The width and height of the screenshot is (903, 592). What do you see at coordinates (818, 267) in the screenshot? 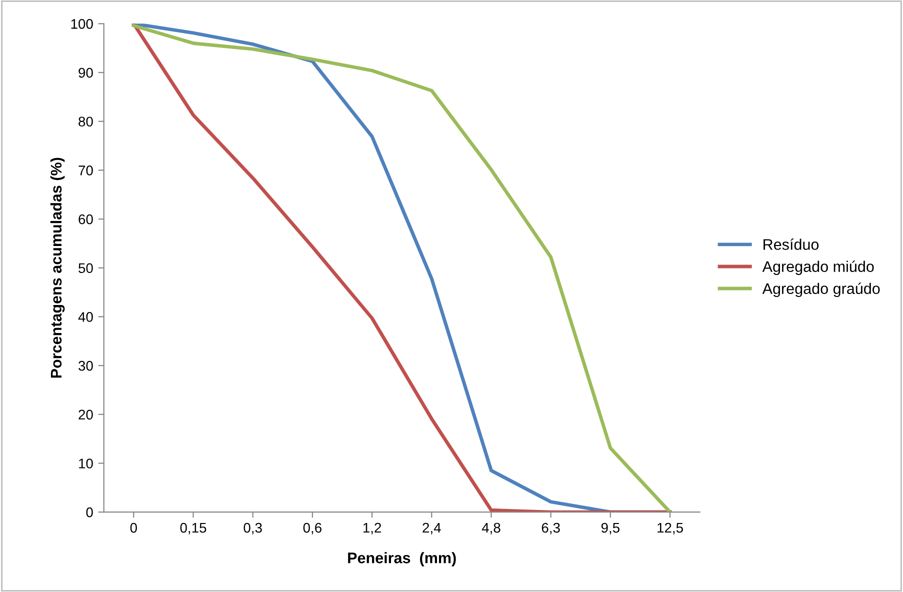
I see `legend-label: Agregado miúdo` at bounding box center [818, 267].